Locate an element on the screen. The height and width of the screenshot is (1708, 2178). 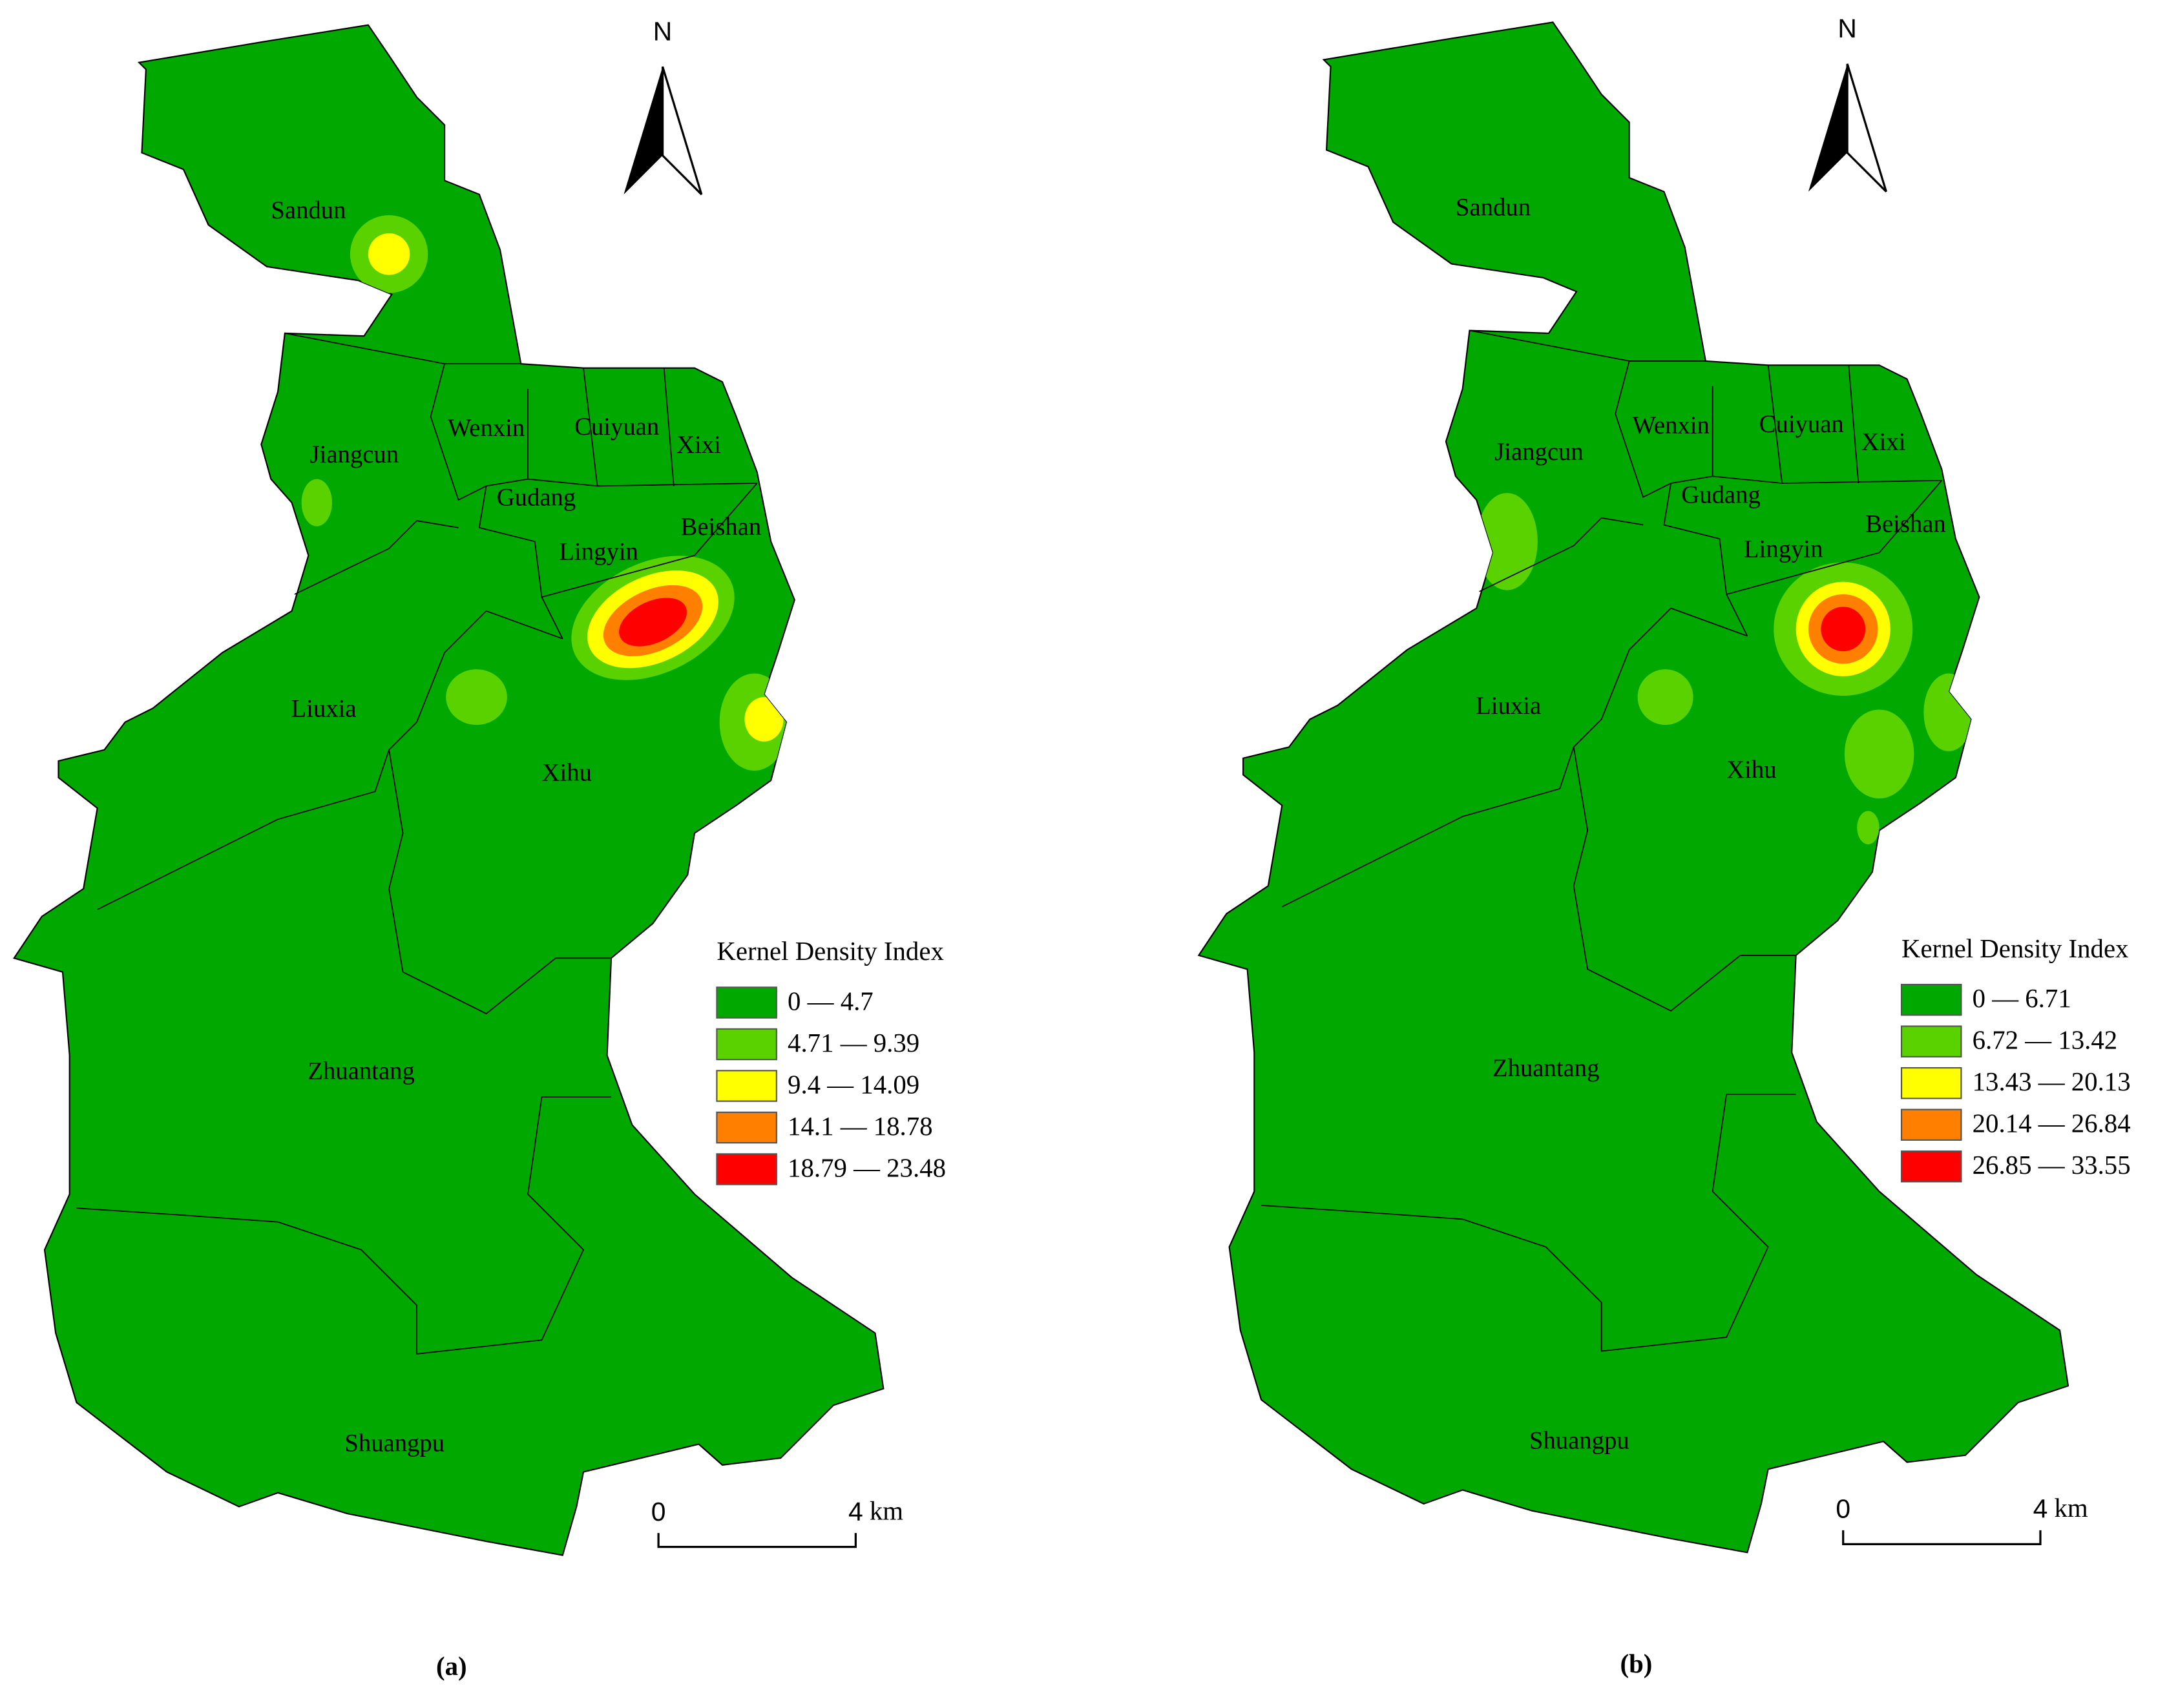
legend-label: 14.1 — 18.78 is located at coordinates (860, 1126).